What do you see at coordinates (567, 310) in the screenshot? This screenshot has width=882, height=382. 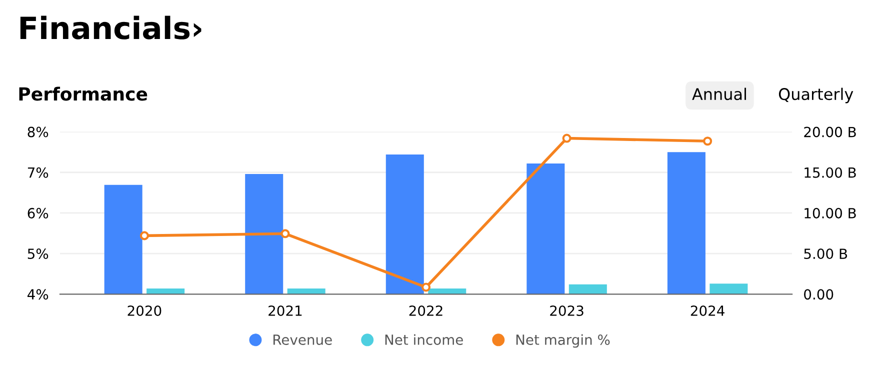 I see `x-tick-label: 2023` at bounding box center [567, 310].